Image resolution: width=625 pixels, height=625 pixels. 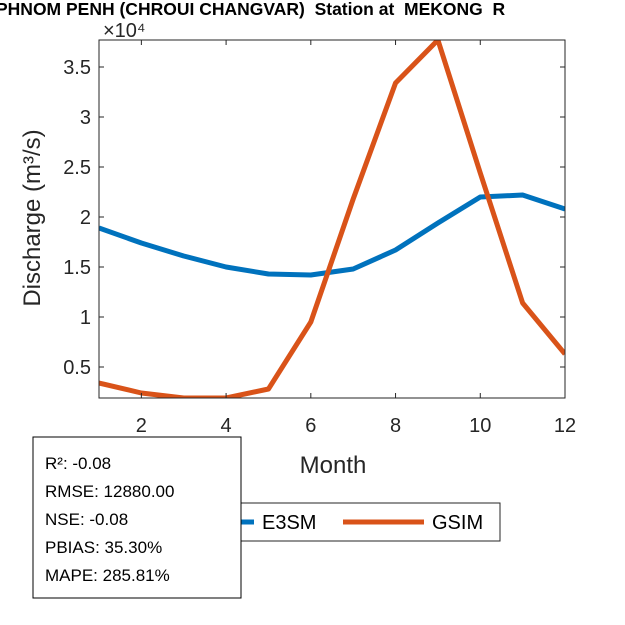 I want to click on y-exponent-label: ×10⁴, so click(x=124, y=31).